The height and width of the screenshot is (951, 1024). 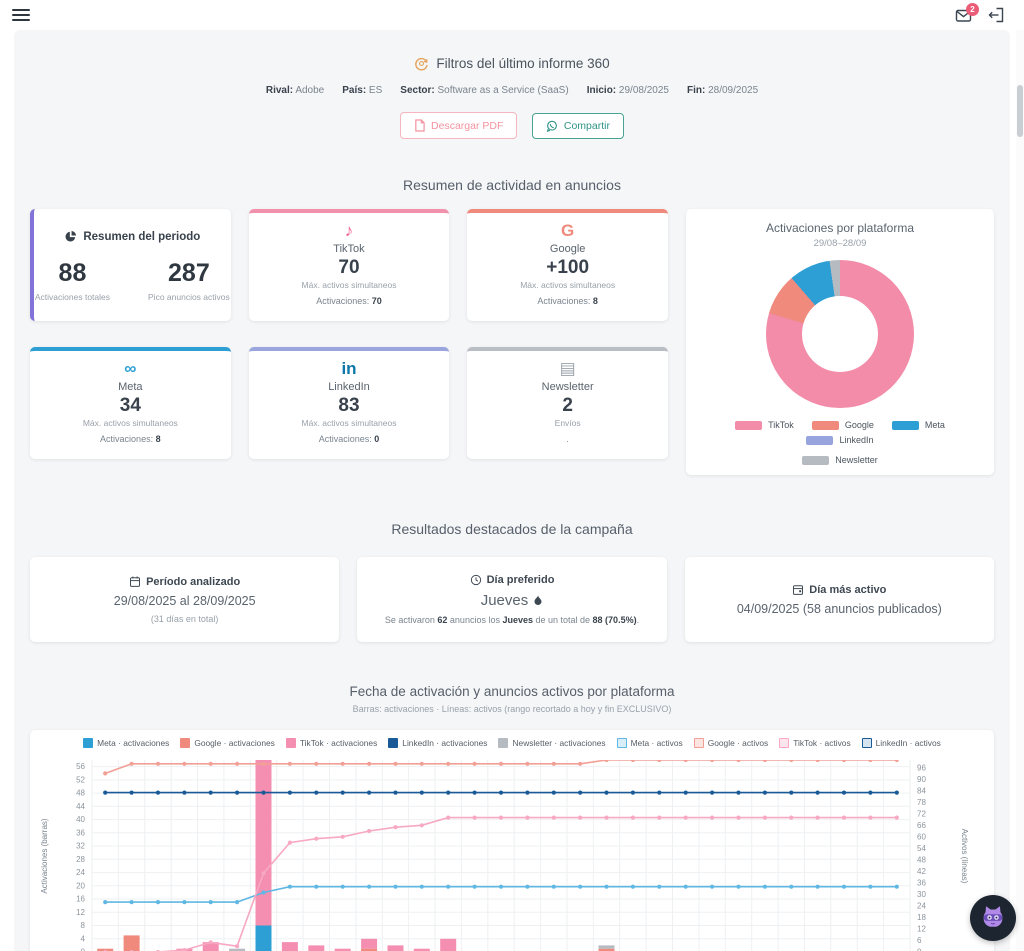 What do you see at coordinates (72, 280) in the screenshot?
I see `stat-total-activations: 88 Activaciones totales` at bounding box center [72, 280].